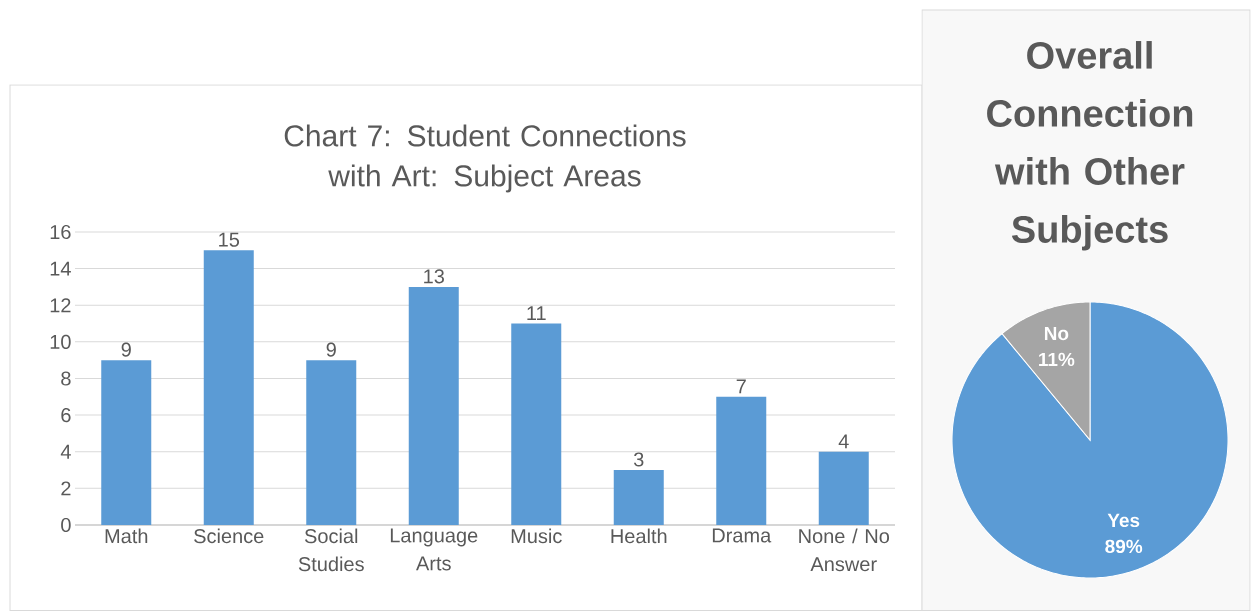 This screenshot has width=1252, height=611. What do you see at coordinates (536, 313) in the screenshot?
I see `data-label: 11` at bounding box center [536, 313].